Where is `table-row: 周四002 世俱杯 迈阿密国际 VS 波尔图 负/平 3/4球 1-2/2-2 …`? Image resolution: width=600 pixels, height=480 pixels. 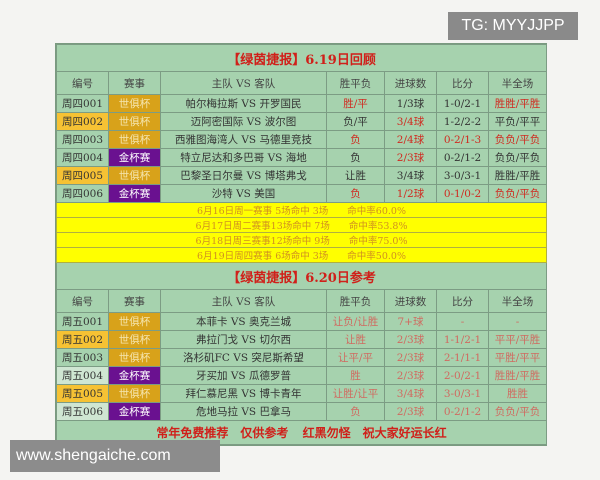 table-row: 周四002 世俱杯 迈阿密国际 VS 波尔图 负/平 3/4球 1-2/2-2 … is located at coordinates (302, 121).